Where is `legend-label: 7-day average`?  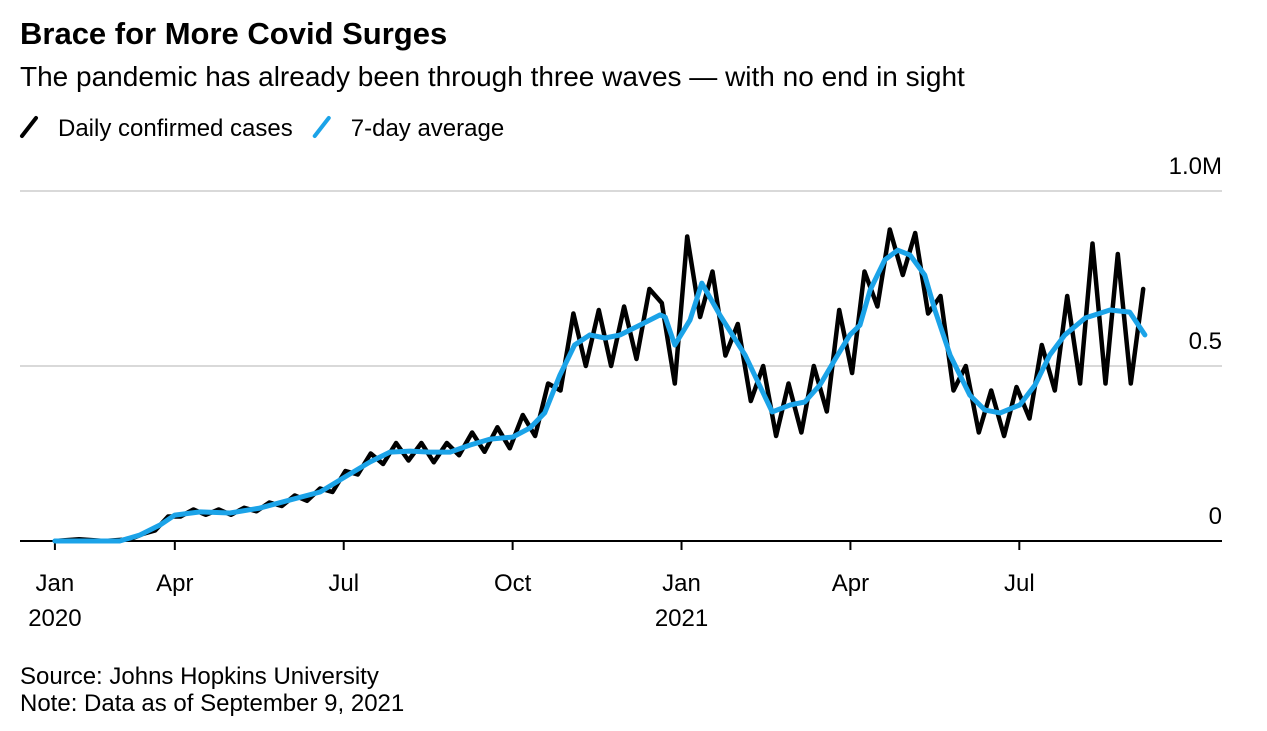 legend-label: 7-day average is located at coordinates (427, 128).